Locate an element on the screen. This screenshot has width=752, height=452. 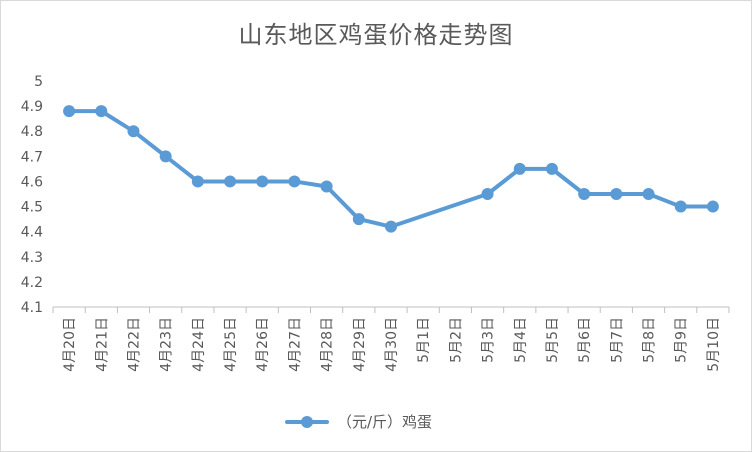
y-axis-ticks: 4.1 4.2 4.3 4.4 4.5 4.6 4.7 4.8 4.9 5 is located at coordinates (32, 195).